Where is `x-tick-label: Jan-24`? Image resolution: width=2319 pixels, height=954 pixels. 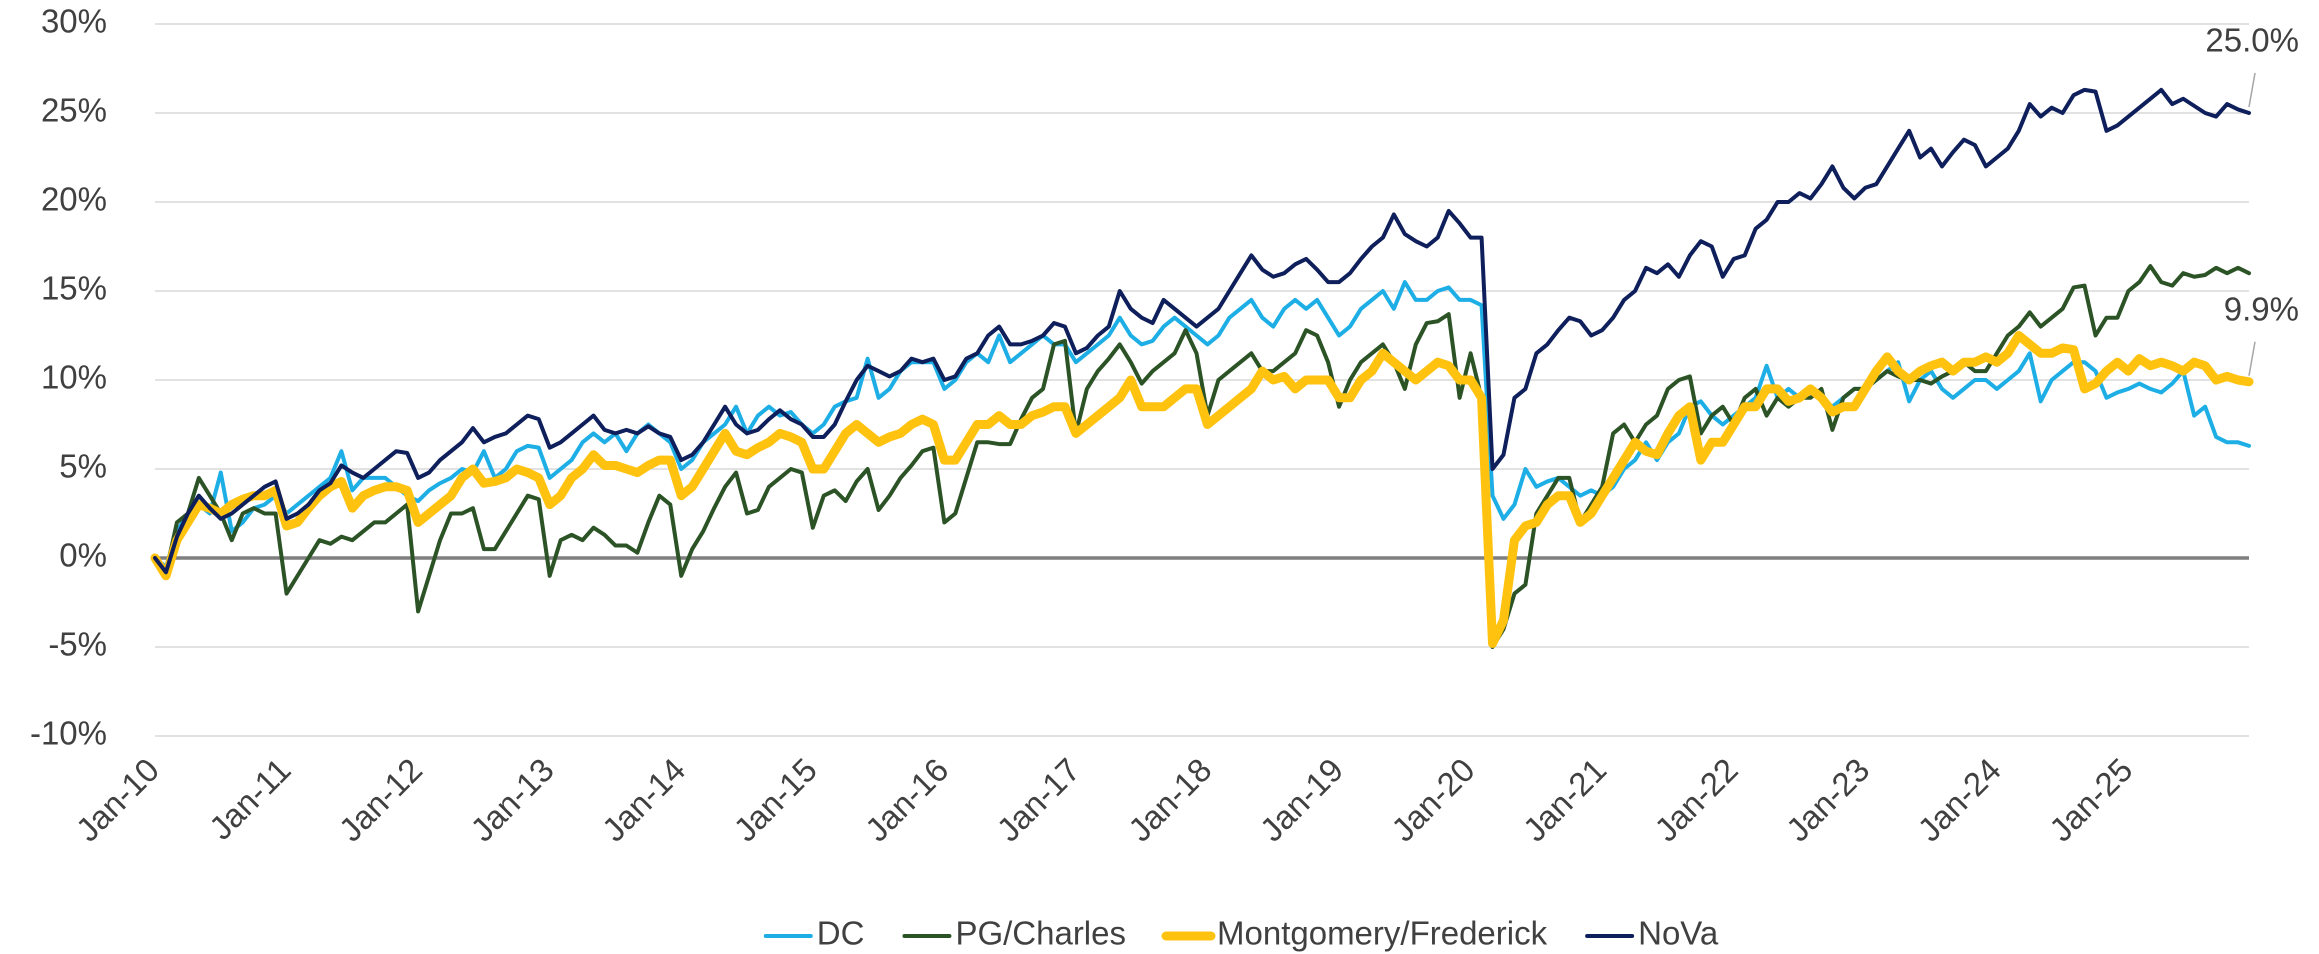
x-tick-label: Jan-24 is located at coordinates (1959, 800).